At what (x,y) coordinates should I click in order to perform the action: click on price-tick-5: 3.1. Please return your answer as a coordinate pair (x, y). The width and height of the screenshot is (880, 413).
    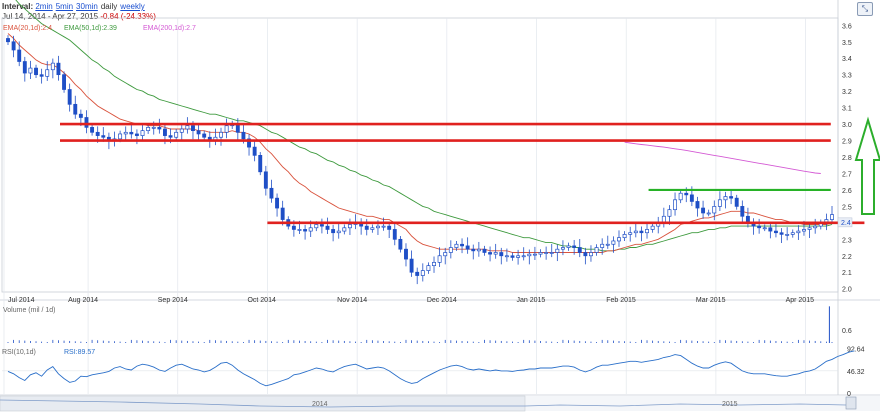
    Looking at the image, I should click on (847, 109).